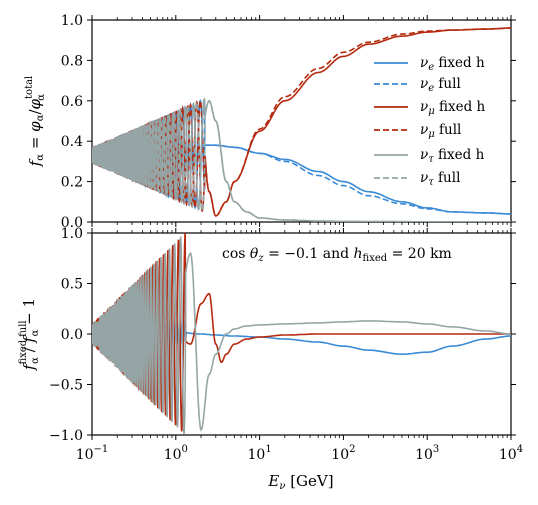 The height and width of the screenshot is (505, 538). I want to click on x-tick-label-0: 10⁻¹, so click(92, 453).